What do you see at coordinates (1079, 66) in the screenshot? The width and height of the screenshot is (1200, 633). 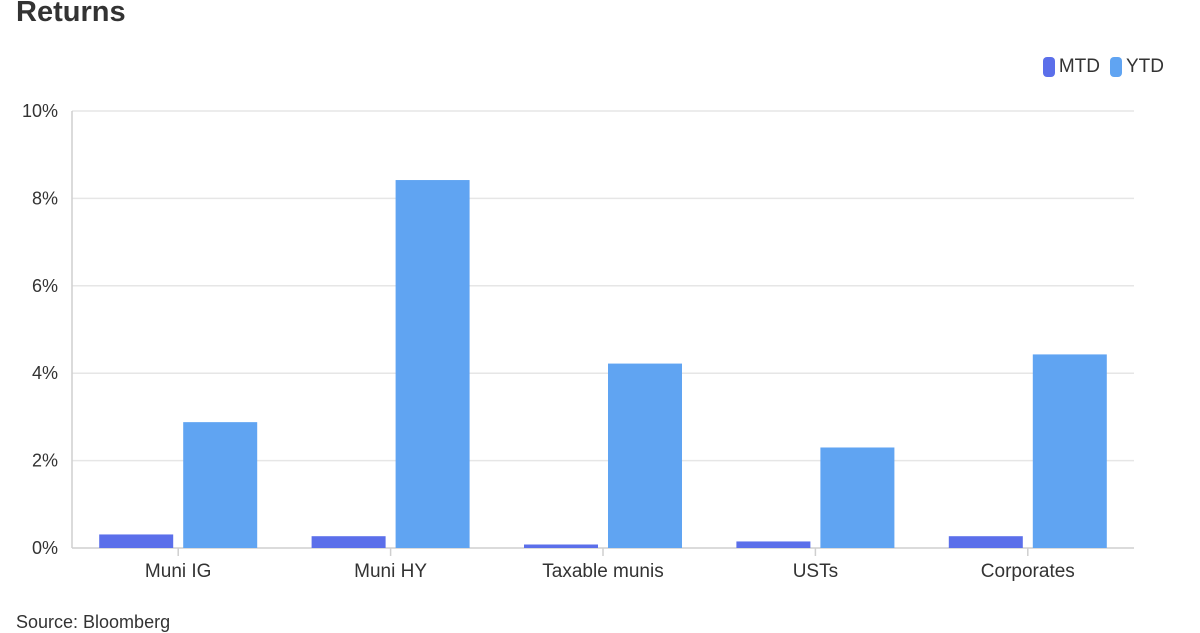 I see `legend-label-mtd: MTD` at bounding box center [1079, 66].